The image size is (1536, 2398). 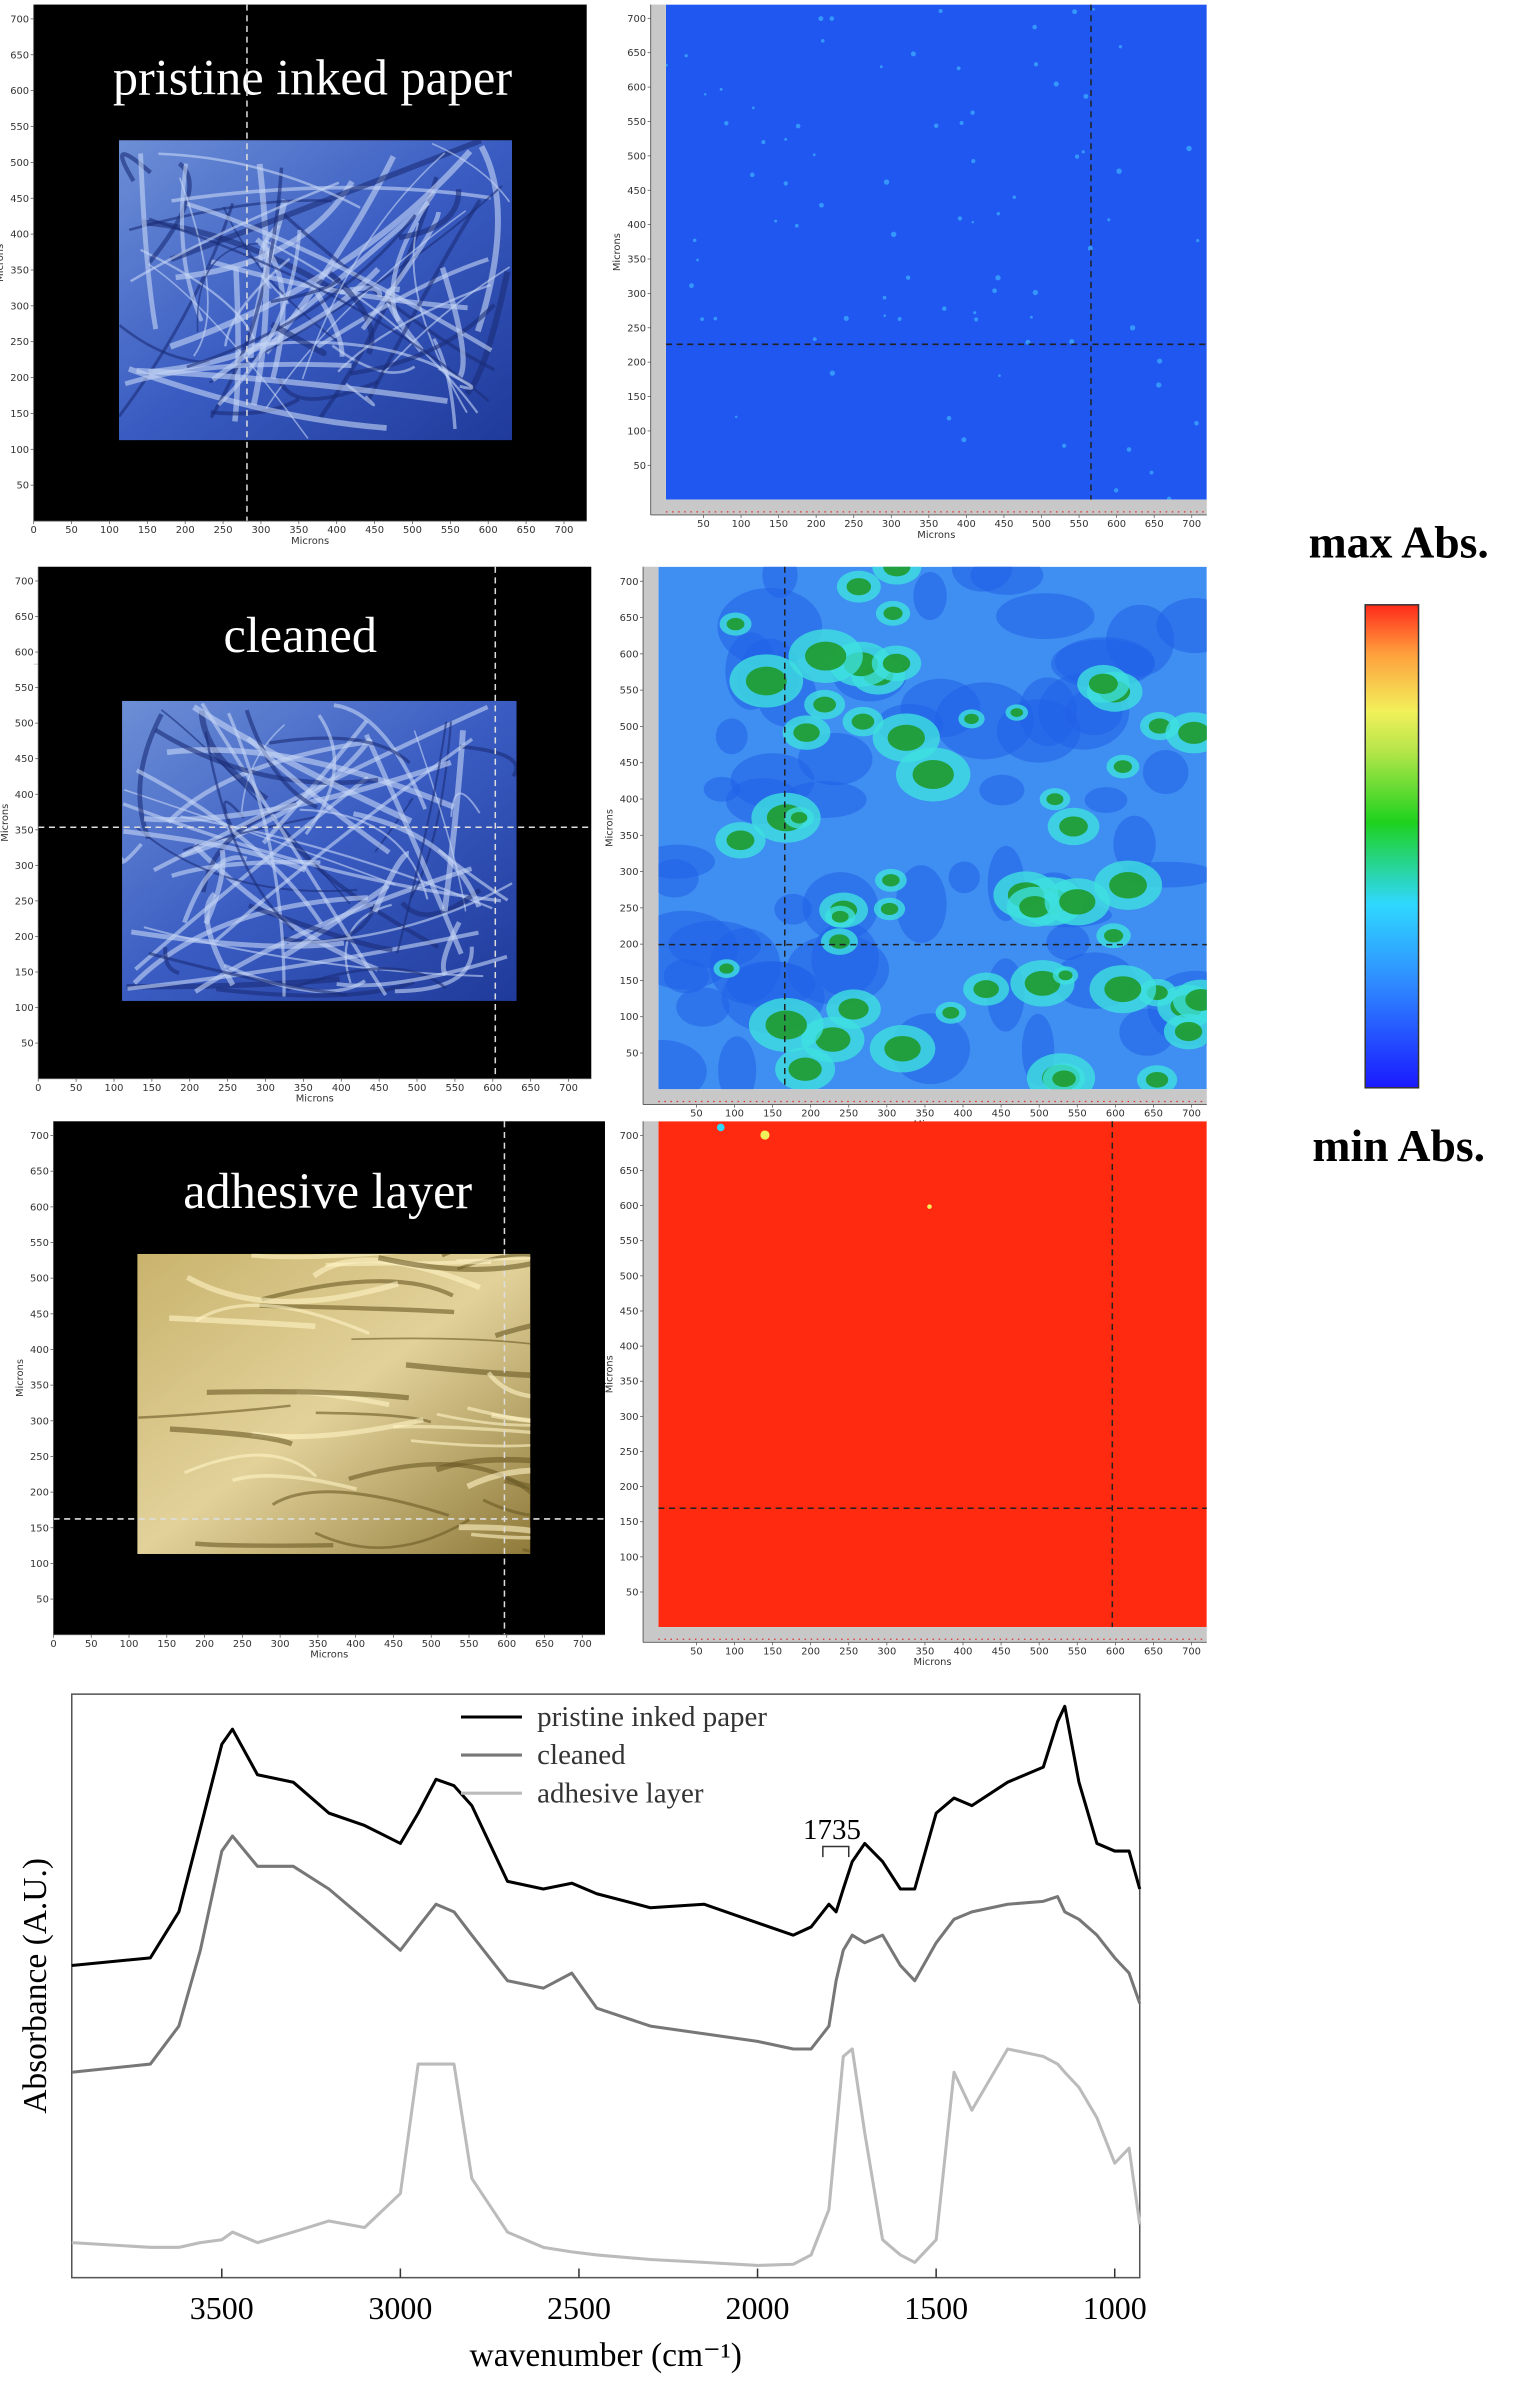 What do you see at coordinates (629, 981) in the screenshot?
I see `y-tick-label: 150` at bounding box center [629, 981].